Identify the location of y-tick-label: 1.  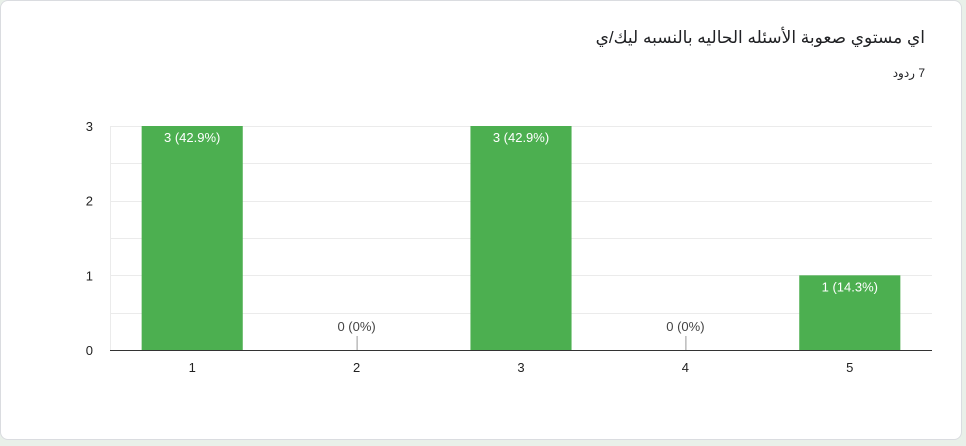
(89, 275).